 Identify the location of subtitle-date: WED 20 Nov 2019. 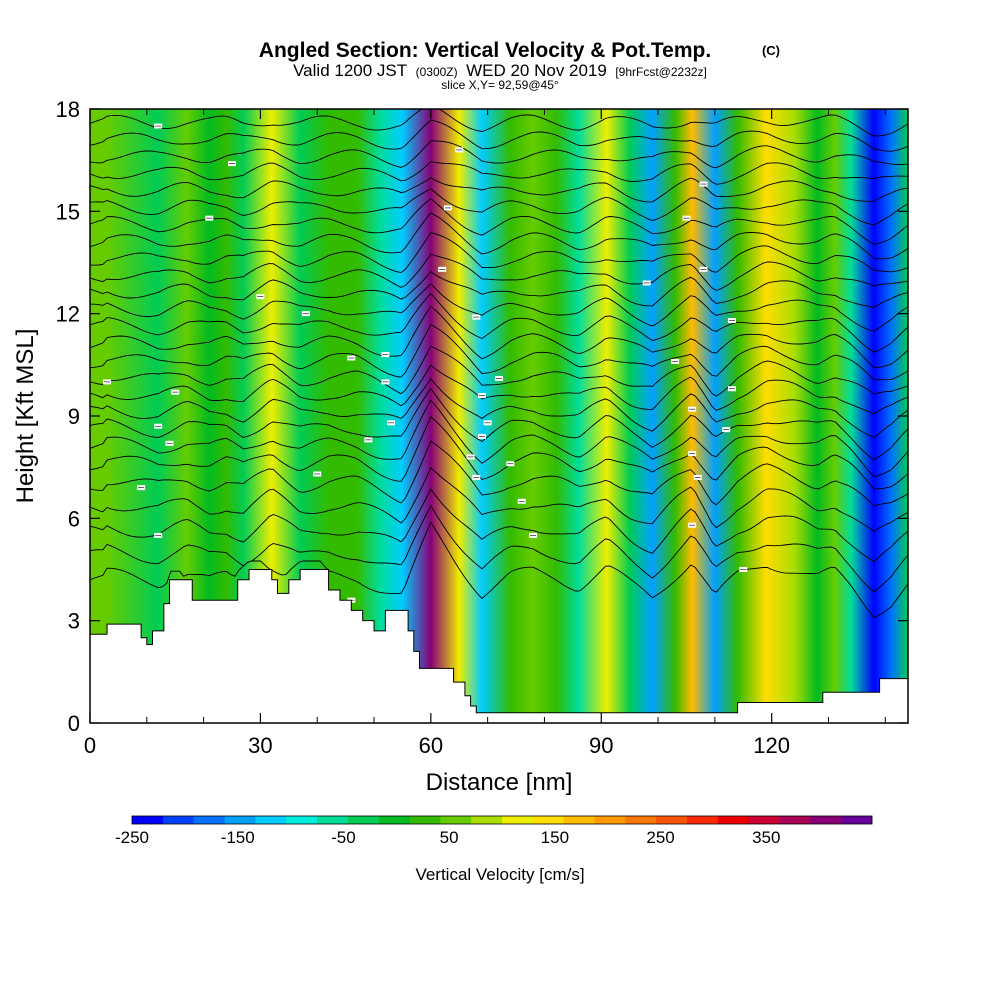
(536, 70).